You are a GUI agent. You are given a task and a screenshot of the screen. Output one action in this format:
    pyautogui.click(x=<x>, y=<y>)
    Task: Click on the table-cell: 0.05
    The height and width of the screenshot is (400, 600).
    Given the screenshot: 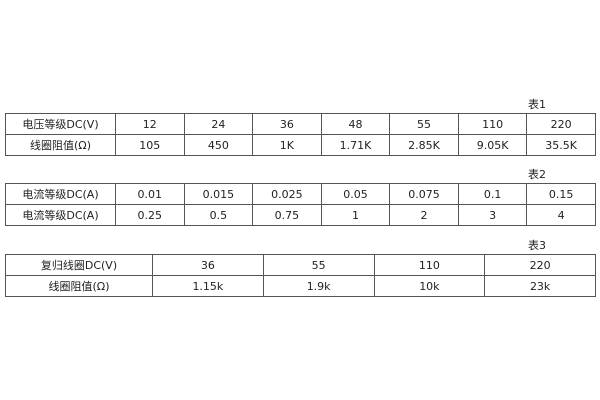 What is the action you would take?
    pyautogui.click(x=355, y=194)
    